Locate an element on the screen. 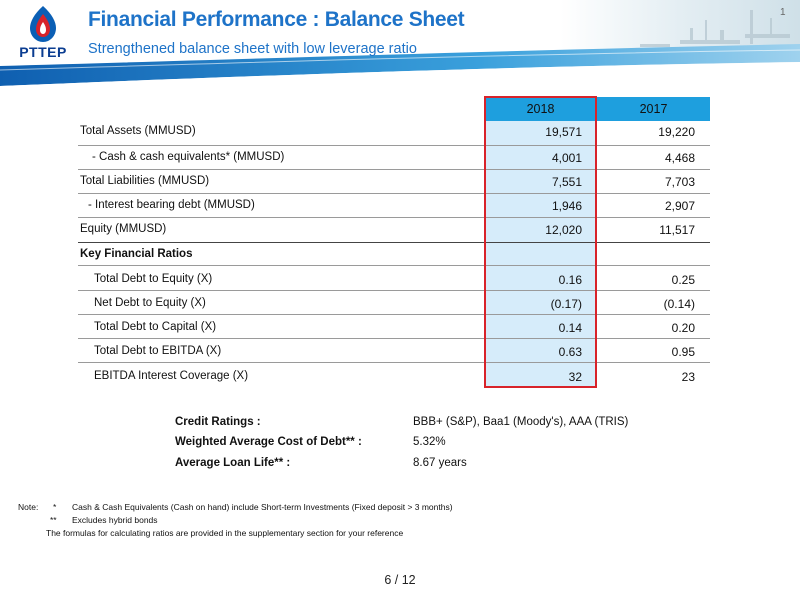 The height and width of the screenshot is (600, 800). logo-text: PTTEP is located at coordinates (43, 52).